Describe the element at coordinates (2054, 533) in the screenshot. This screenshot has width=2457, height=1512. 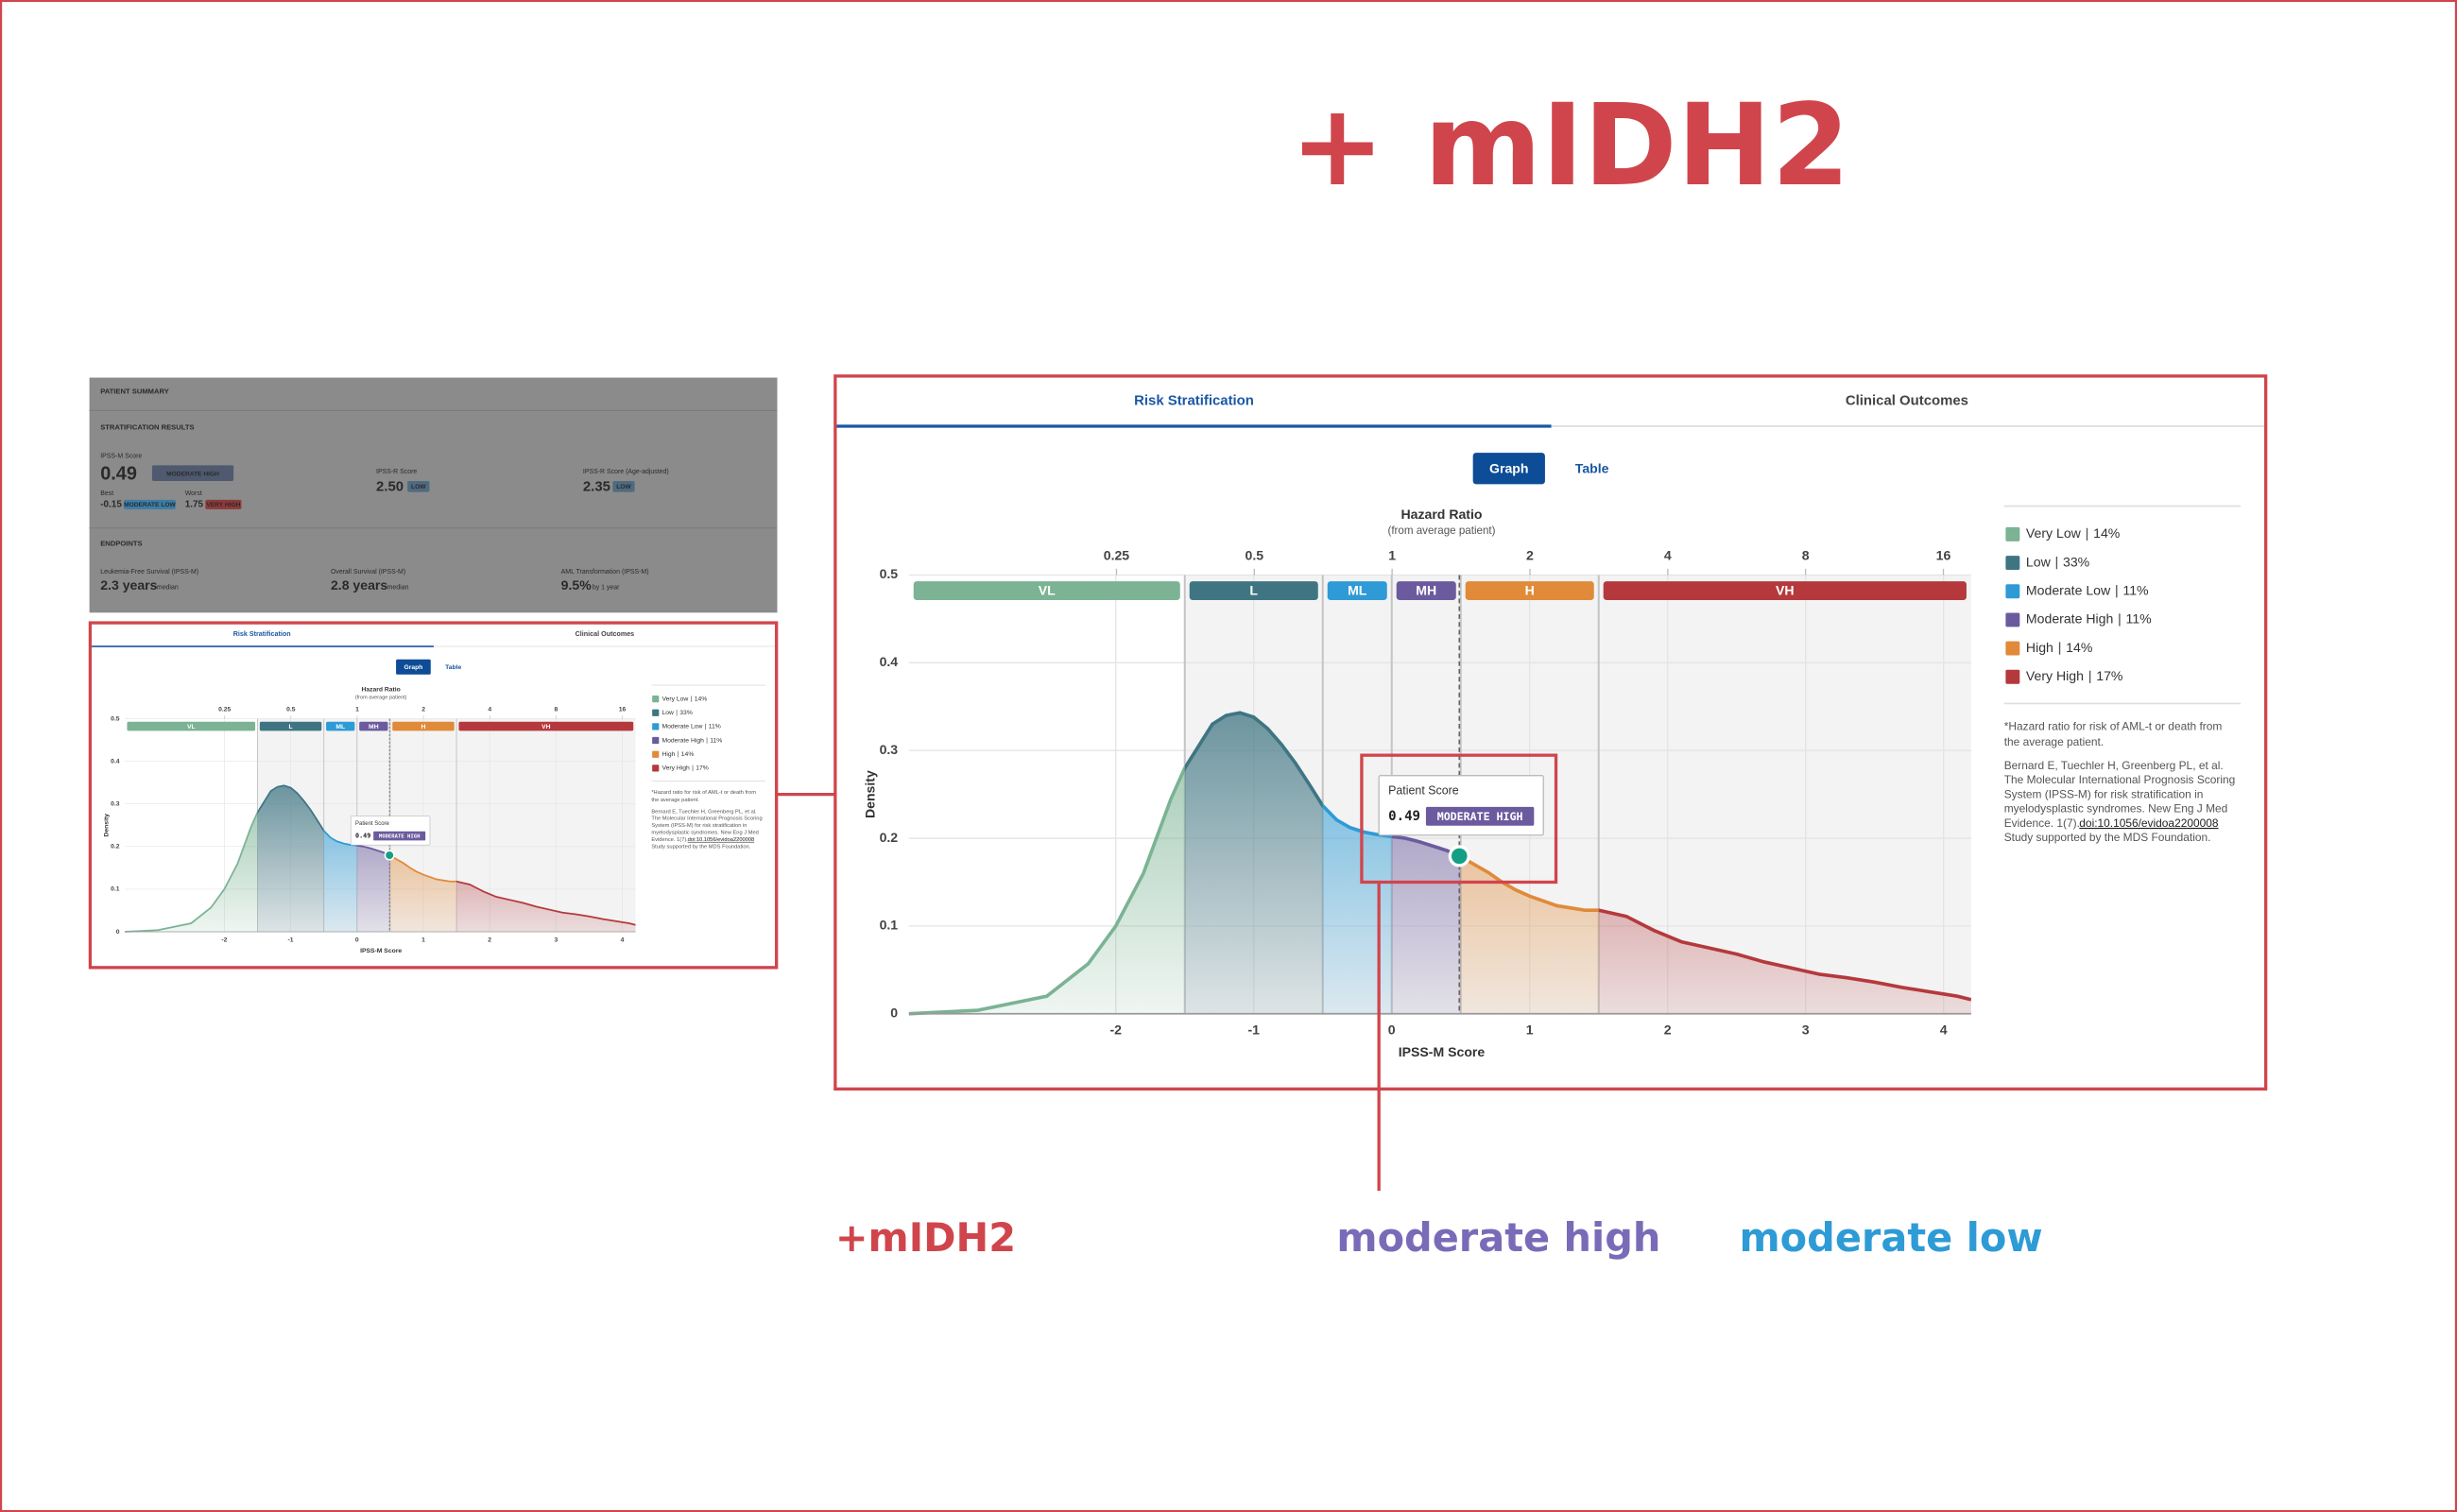
I see `legend-label: Very Low` at that location.